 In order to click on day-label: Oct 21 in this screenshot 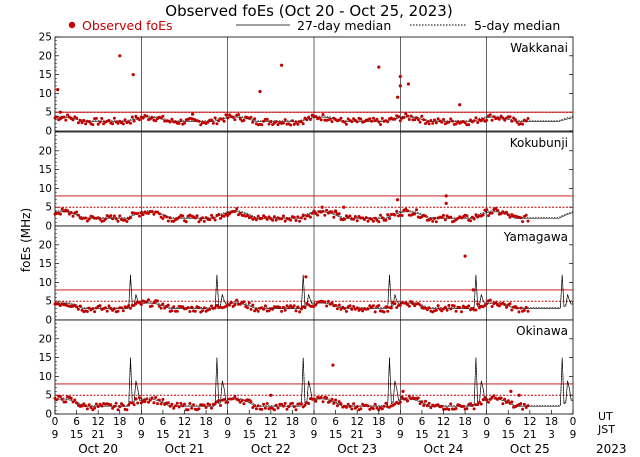, I will do `click(185, 449)`.